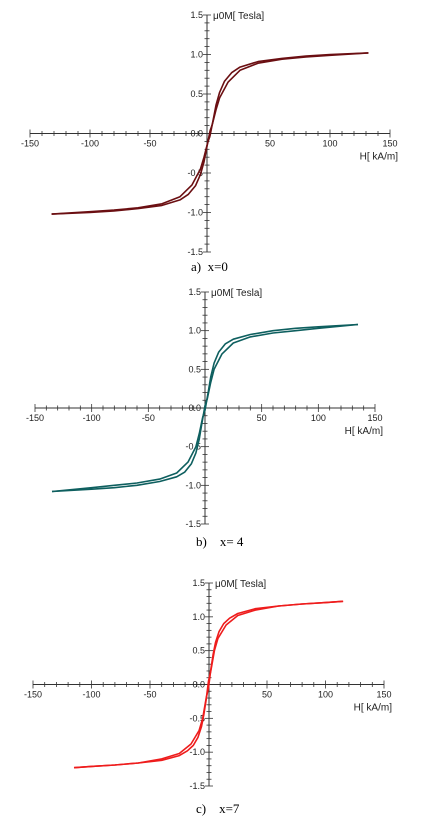 Image resolution: width=422 pixels, height=821 pixels. I want to click on caption-b: b) x= 4, so click(220, 541).